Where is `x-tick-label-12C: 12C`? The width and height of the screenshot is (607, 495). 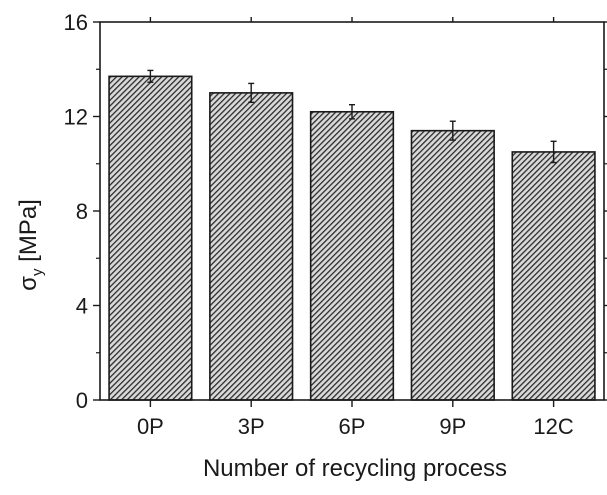
x-tick-label-12C: 12C is located at coordinates (553, 426).